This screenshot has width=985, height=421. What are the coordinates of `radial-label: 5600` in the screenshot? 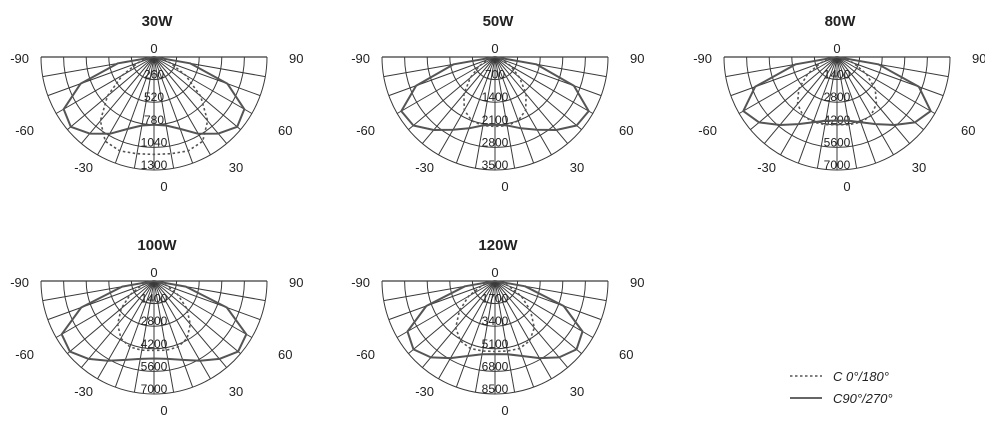 It's located at (154, 366).